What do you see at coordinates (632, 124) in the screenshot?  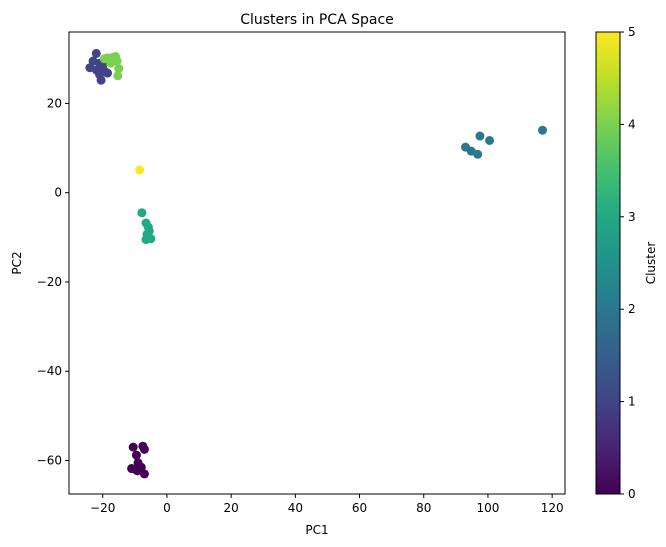 I see `colorbar-tick-label: 4` at bounding box center [632, 124].